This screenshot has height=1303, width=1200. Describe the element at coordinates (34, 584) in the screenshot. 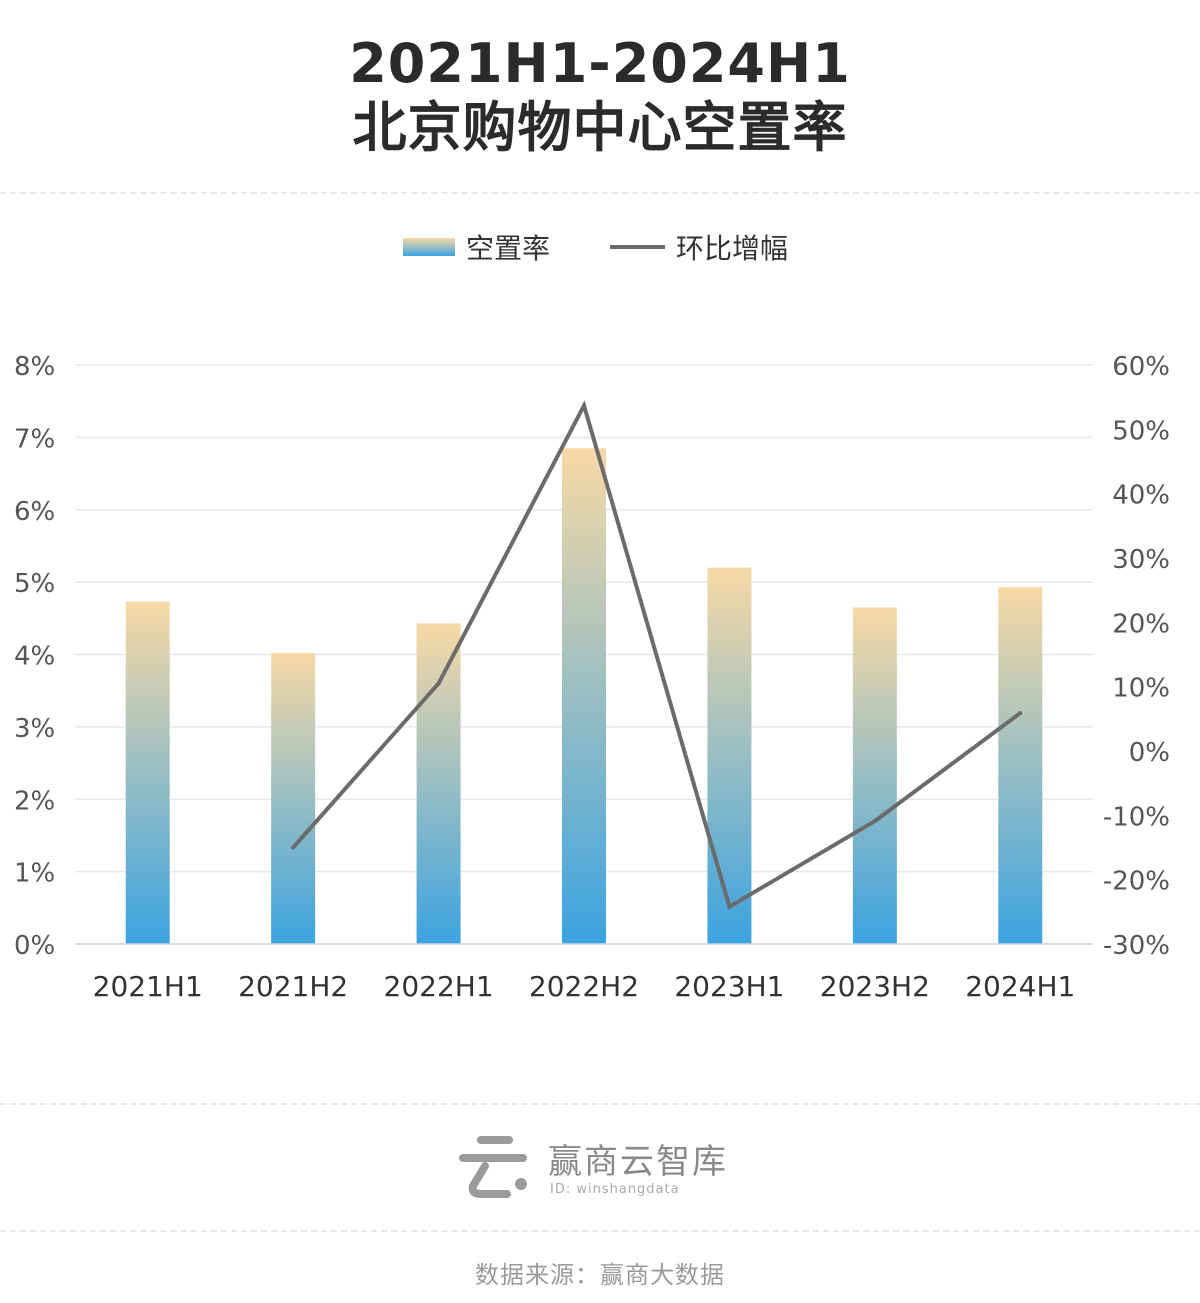

I see `y-left-tick-label-5: 5%` at that location.